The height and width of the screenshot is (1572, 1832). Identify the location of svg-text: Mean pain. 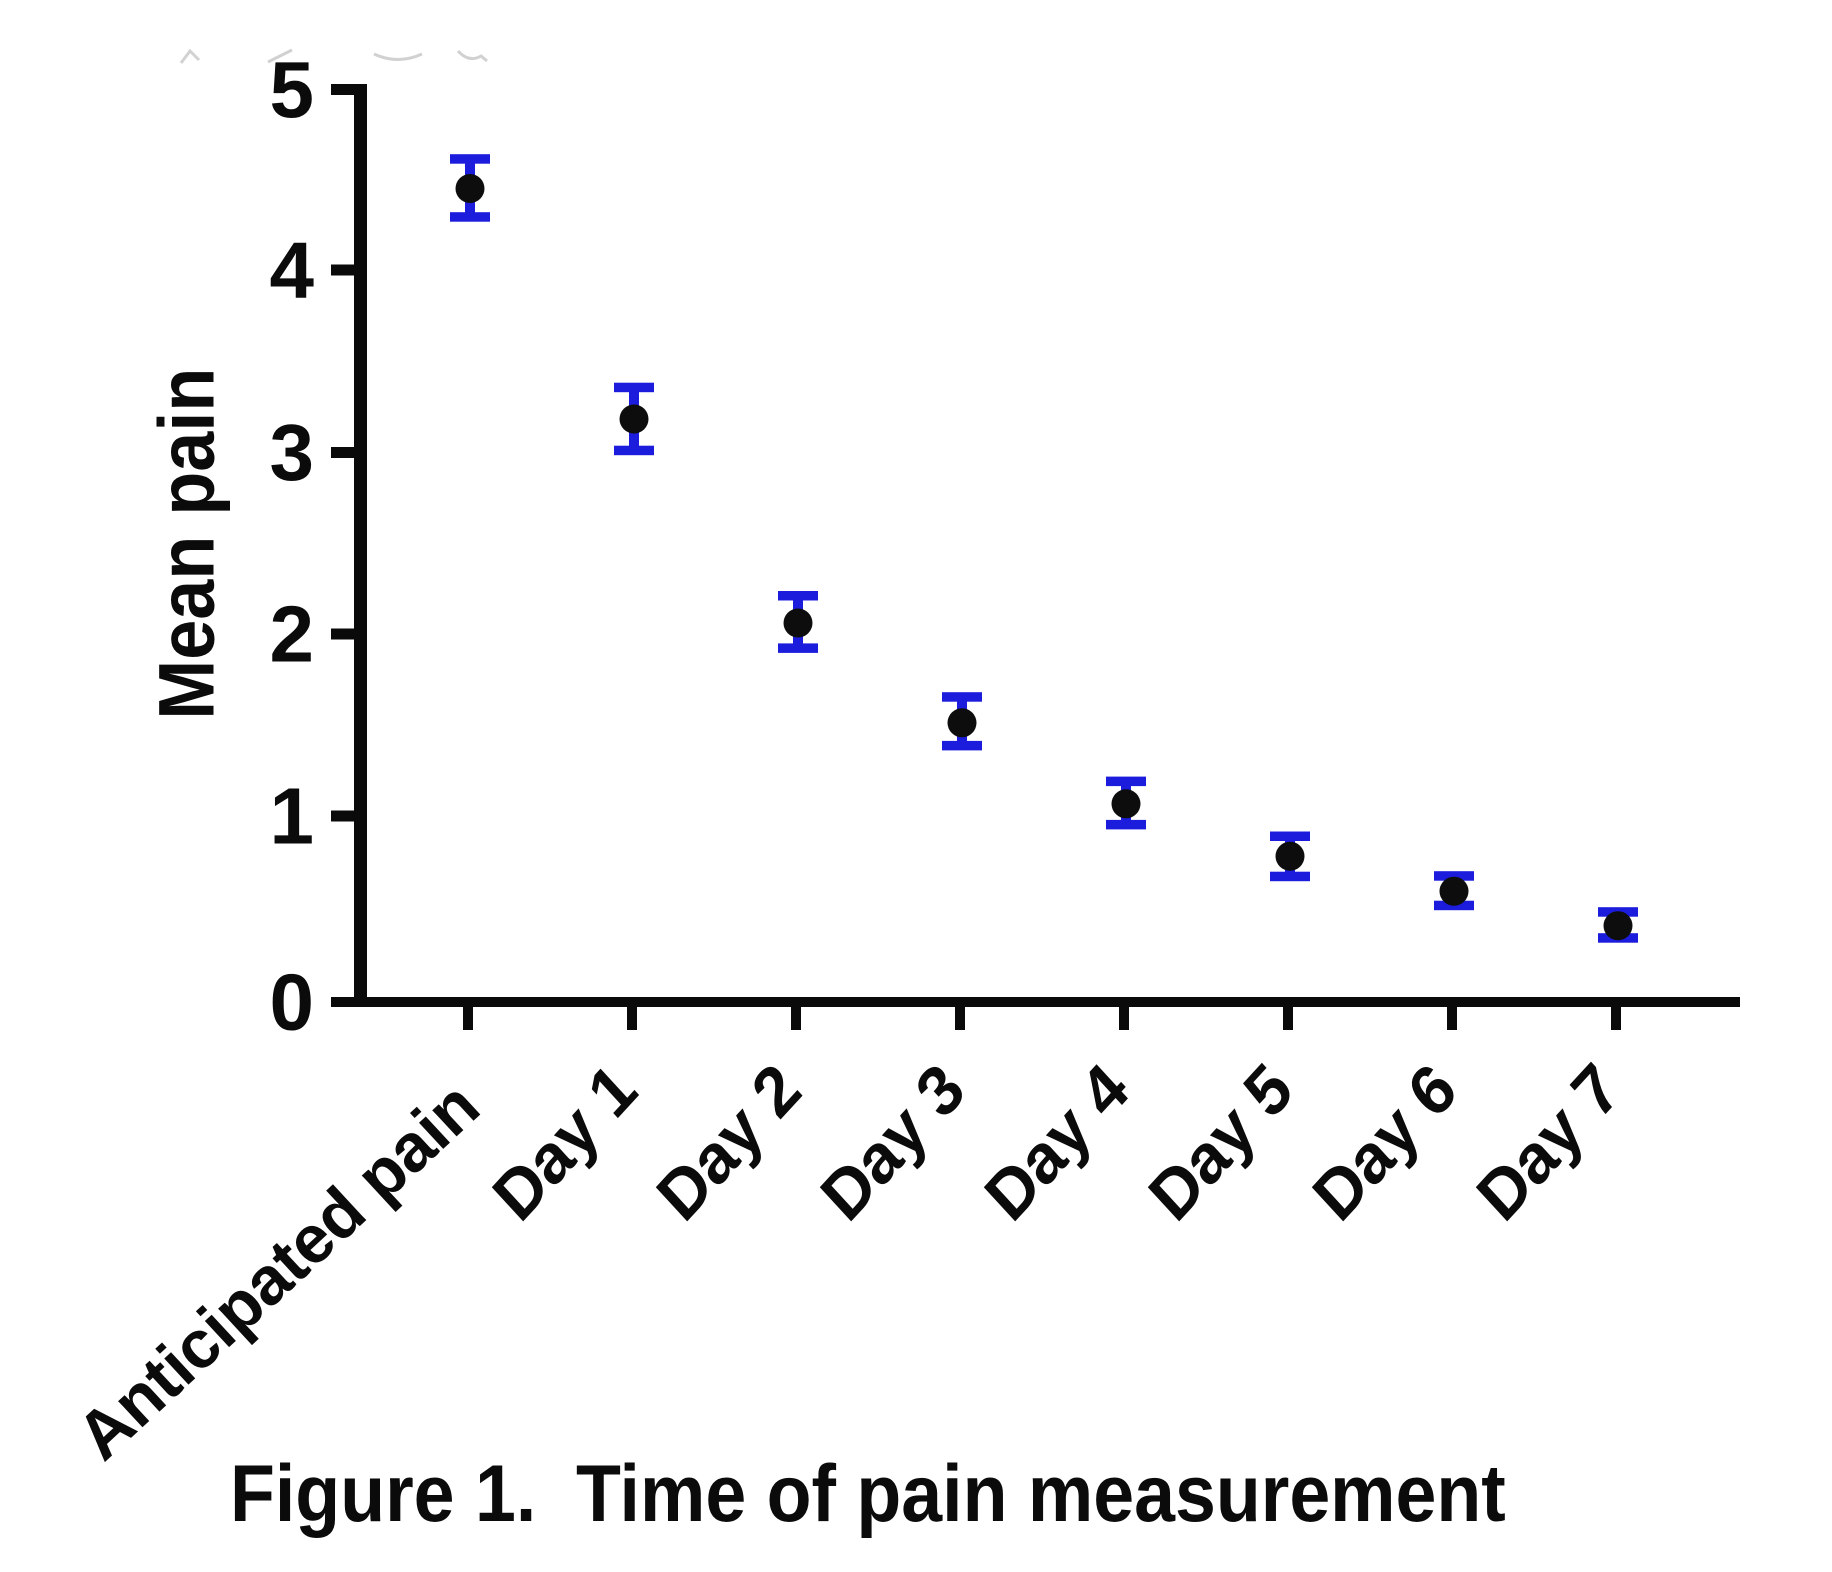
(186, 544).